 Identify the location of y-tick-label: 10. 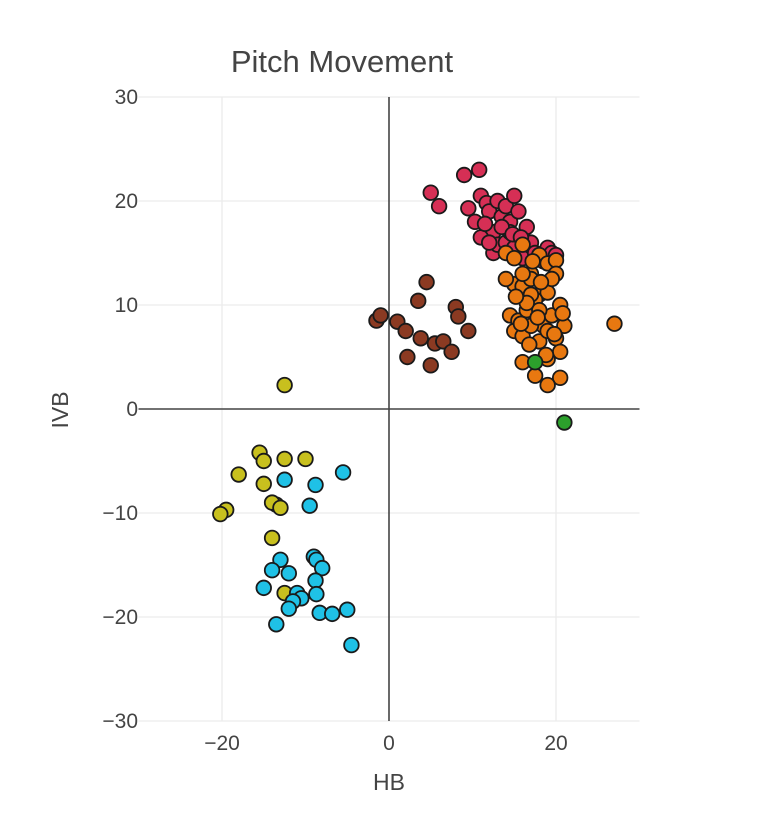
(126, 305).